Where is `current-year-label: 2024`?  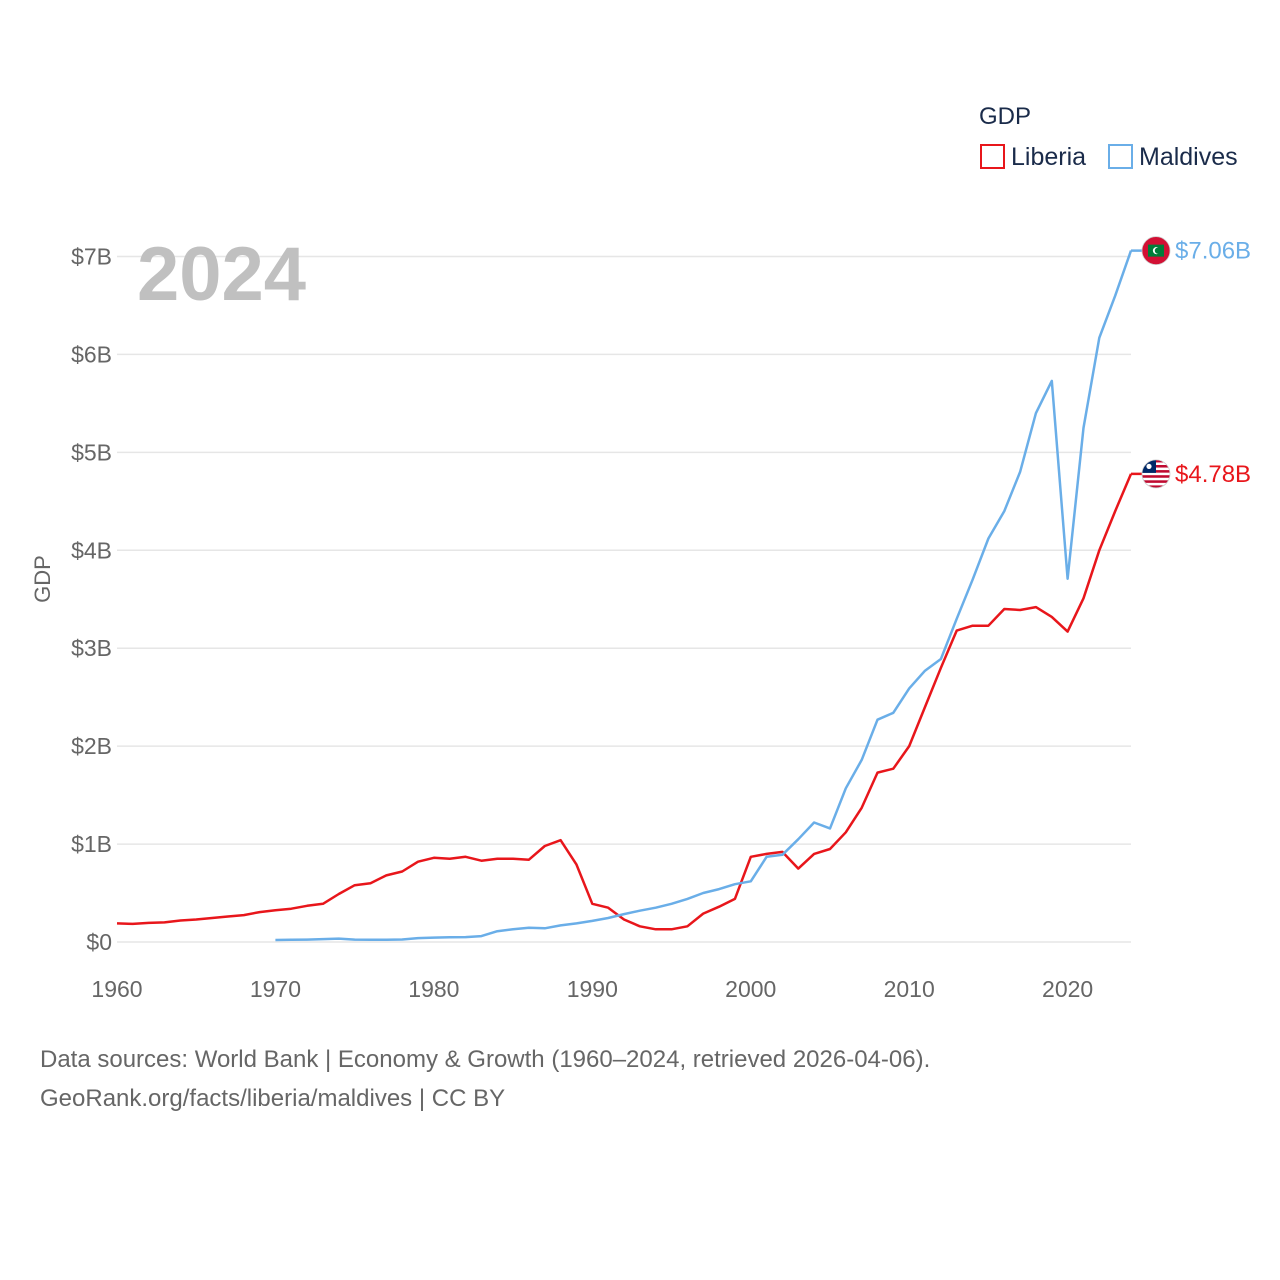 current-year-label: 2024 is located at coordinates (221, 274).